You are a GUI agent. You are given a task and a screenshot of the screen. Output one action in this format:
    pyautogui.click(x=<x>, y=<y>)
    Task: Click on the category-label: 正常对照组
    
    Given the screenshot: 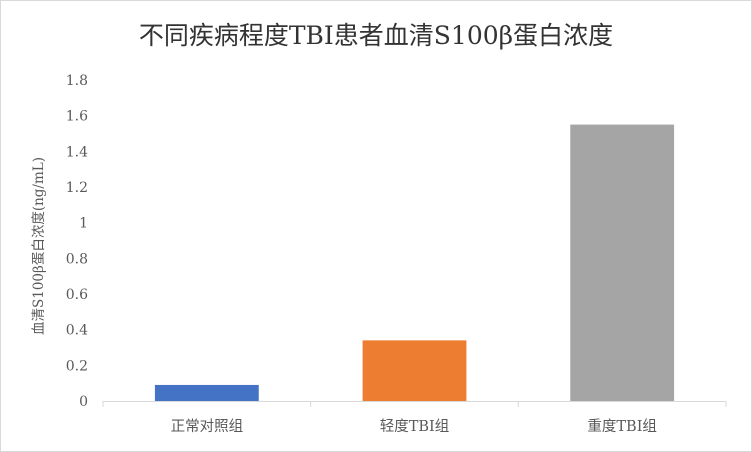 What is the action you would take?
    pyautogui.click(x=207, y=426)
    